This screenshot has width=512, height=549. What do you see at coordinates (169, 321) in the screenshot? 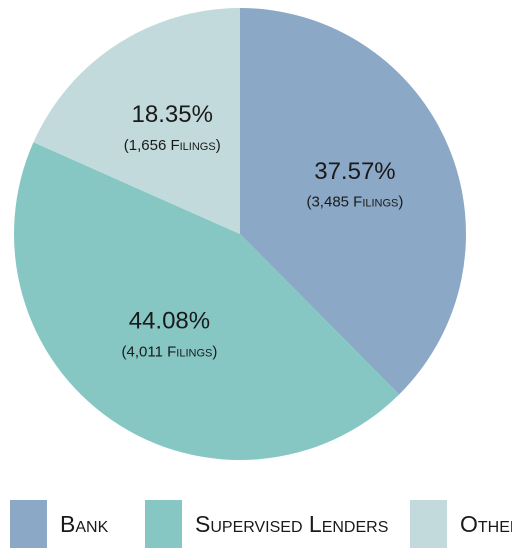
I see `slice-percent-label: 44.08%` at bounding box center [169, 321].